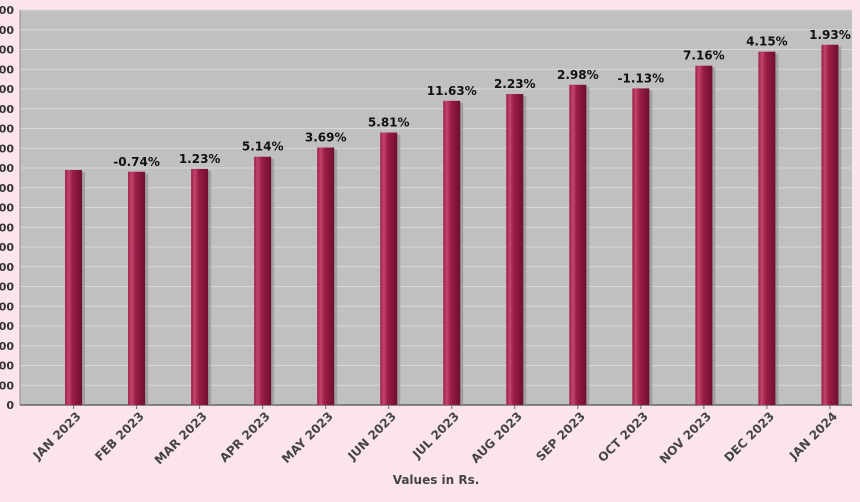  Describe the element at coordinates (307, 437) in the screenshot. I see `x-tick-label: MAY 2023` at that location.